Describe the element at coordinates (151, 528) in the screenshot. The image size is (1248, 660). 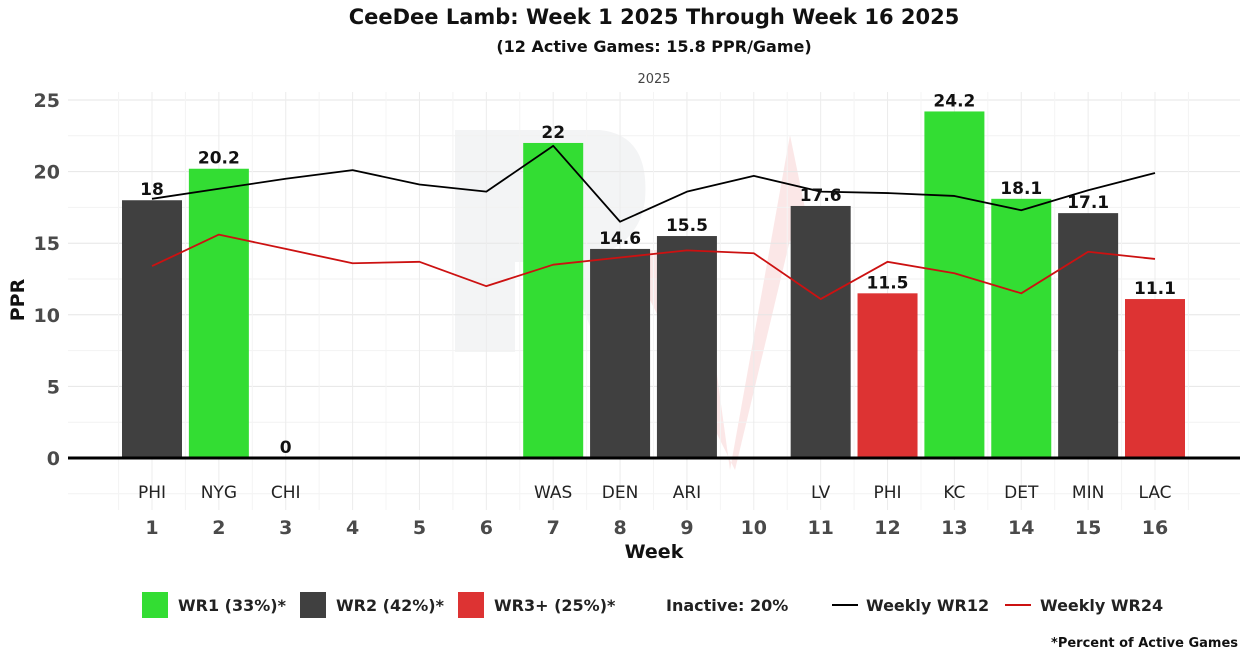
I see `x-tick-label-1: 1` at that location.